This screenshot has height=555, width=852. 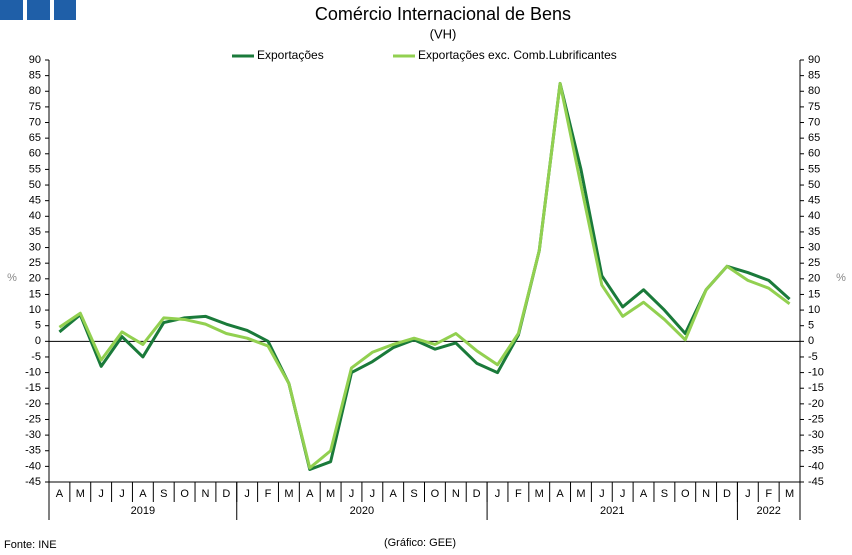 What do you see at coordinates (814, 91) in the screenshot?
I see `y2-tick-label: 80` at bounding box center [814, 91].